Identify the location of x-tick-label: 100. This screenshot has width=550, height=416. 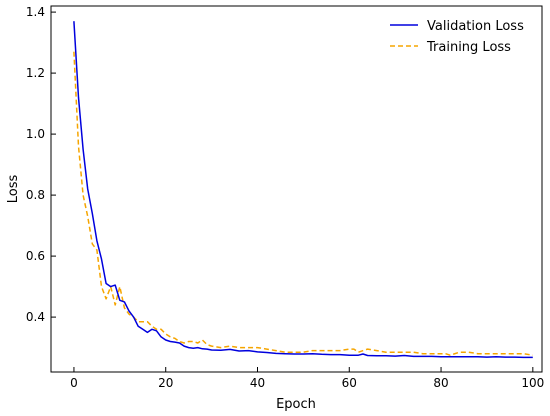
(532, 383).